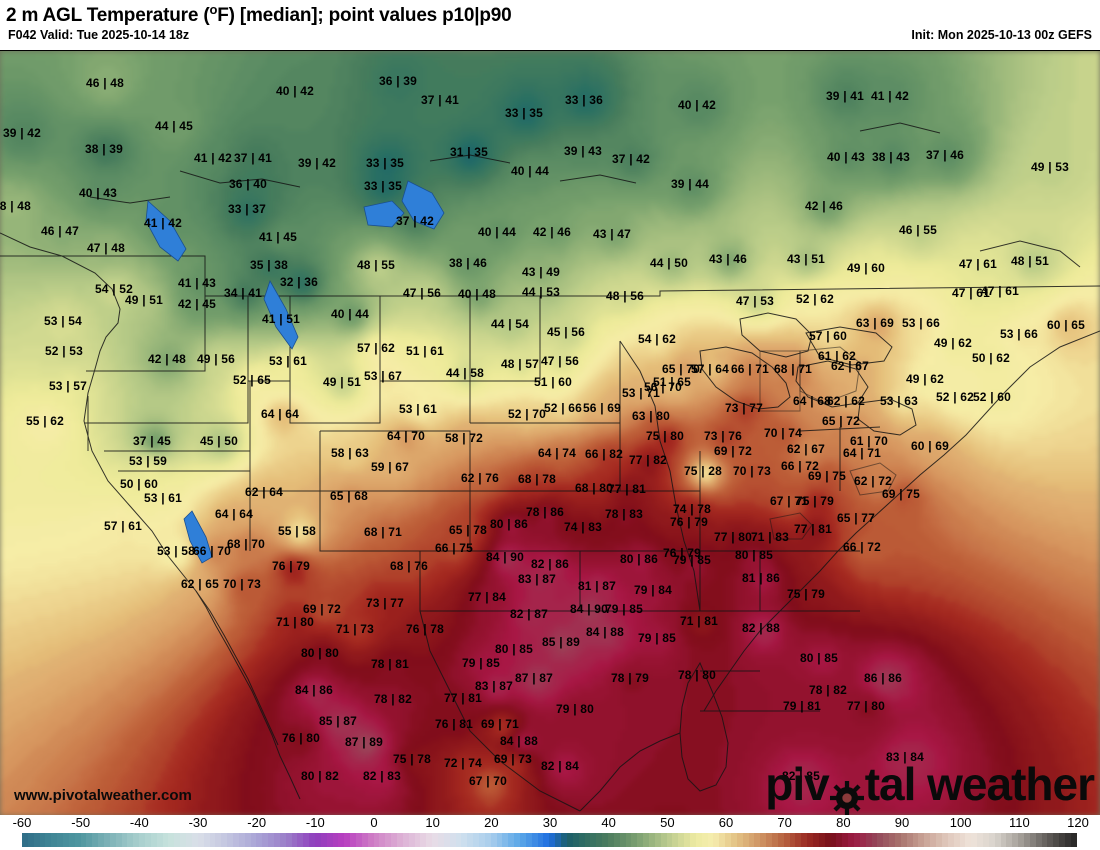 Image resolution: width=1100 pixels, height=850 pixels. Describe the element at coordinates (432, 822) in the screenshot. I see `colorbar-tick: 10` at that location.